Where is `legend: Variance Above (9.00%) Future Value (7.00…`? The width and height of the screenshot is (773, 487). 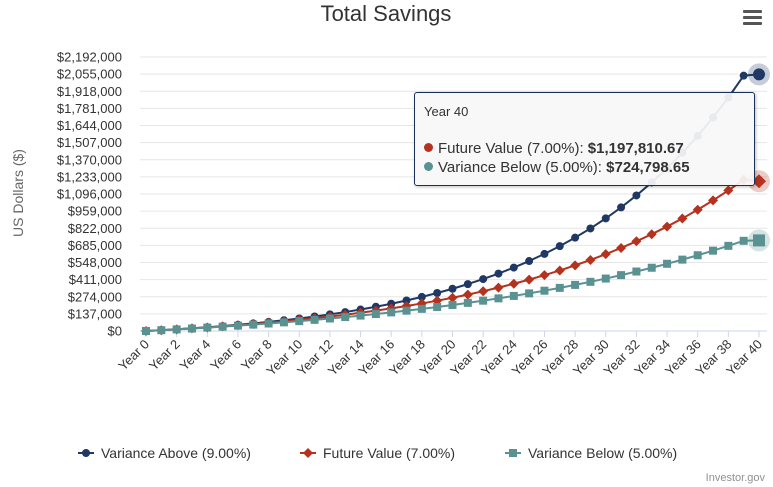 legend: Variance Above (9.00%) Future Value (7.00… is located at coordinates (377, 453).